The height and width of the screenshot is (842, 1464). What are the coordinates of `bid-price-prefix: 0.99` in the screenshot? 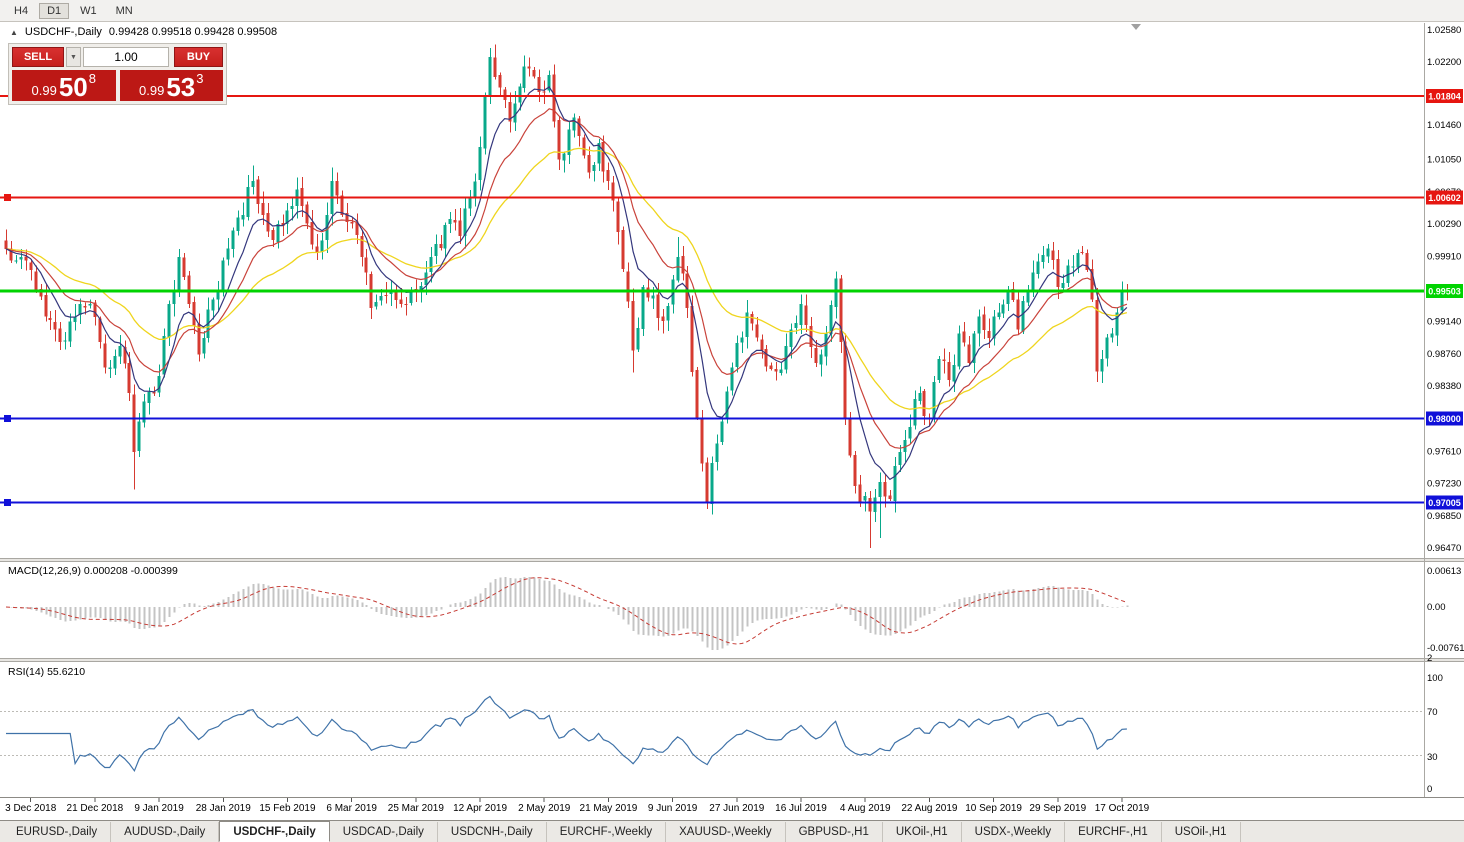 It's located at (44, 90).